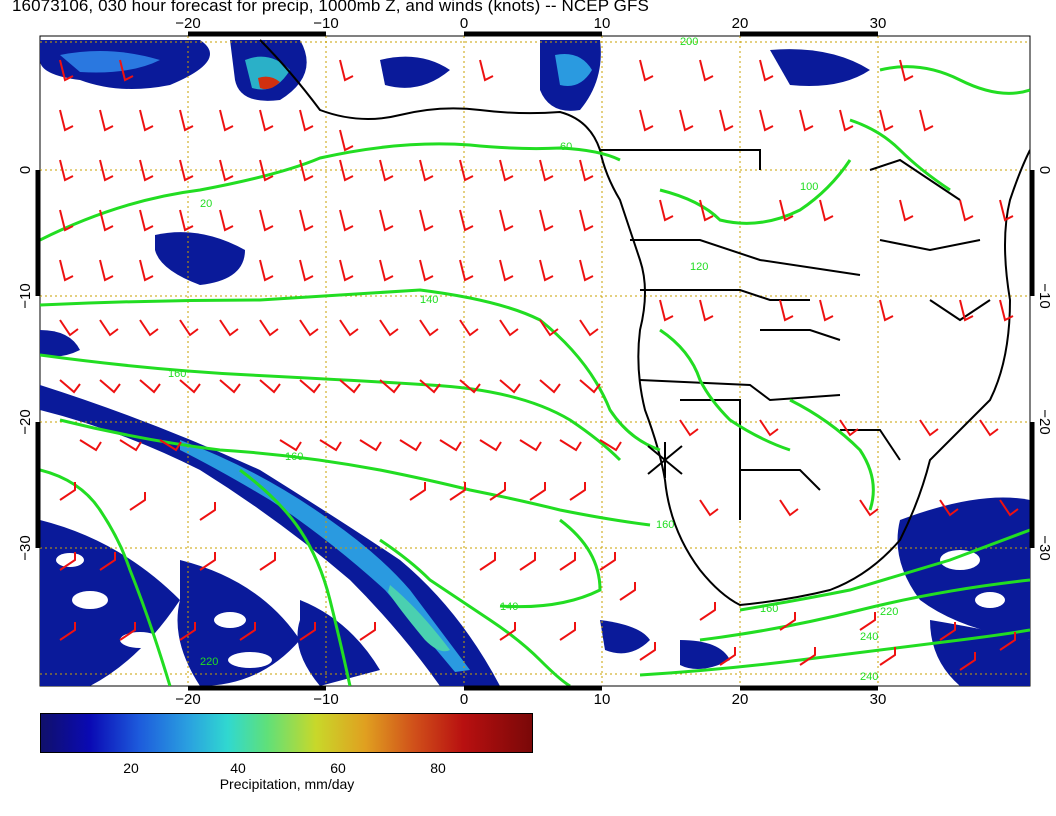  I want to click on colorbar-tick-label: 20, so click(131, 768).